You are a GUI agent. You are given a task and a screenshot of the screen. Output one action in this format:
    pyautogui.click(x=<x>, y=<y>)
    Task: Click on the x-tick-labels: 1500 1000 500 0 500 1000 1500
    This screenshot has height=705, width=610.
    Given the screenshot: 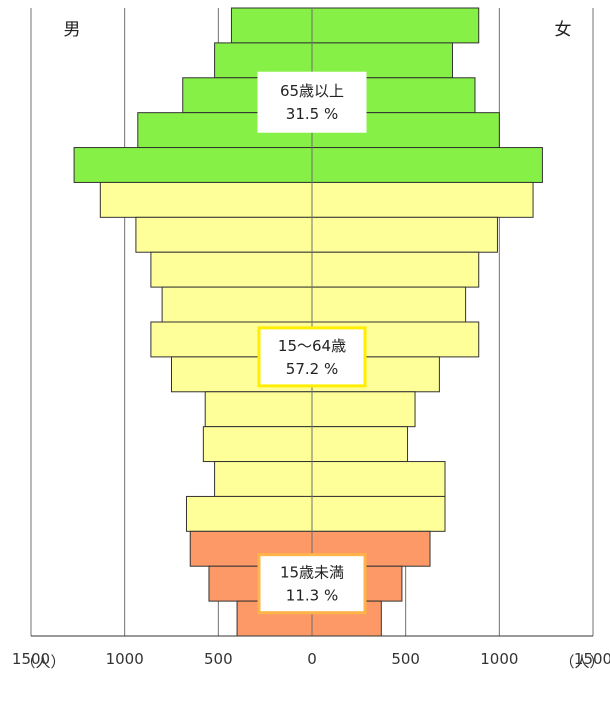 What is the action you would take?
    pyautogui.click(x=311, y=659)
    